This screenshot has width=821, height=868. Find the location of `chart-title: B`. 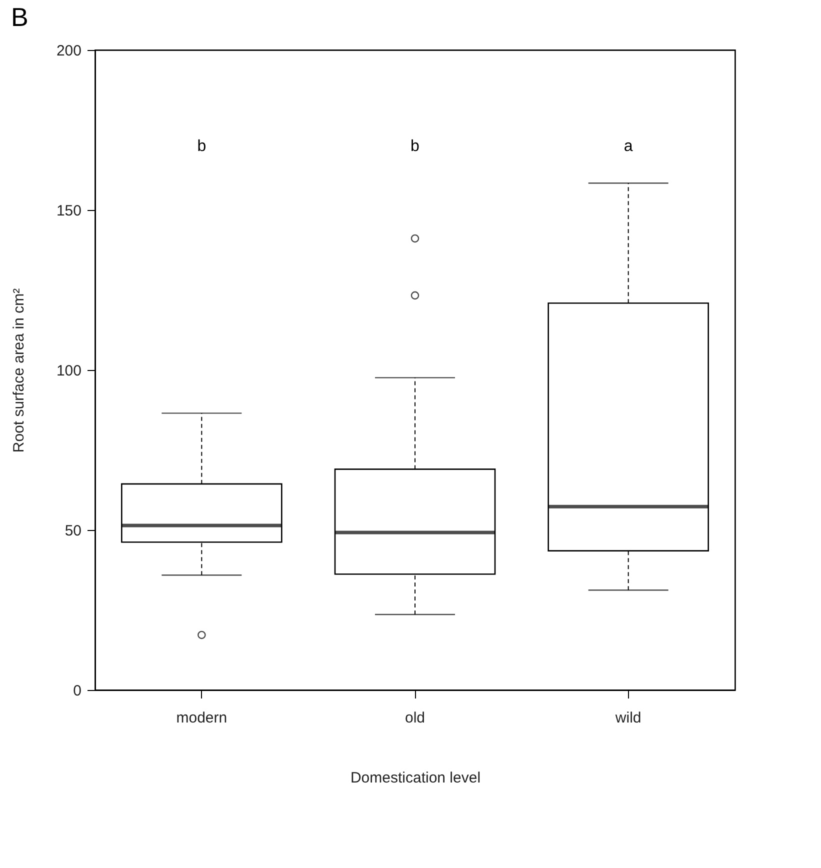

chart-title: B is located at coordinates (19, 17).